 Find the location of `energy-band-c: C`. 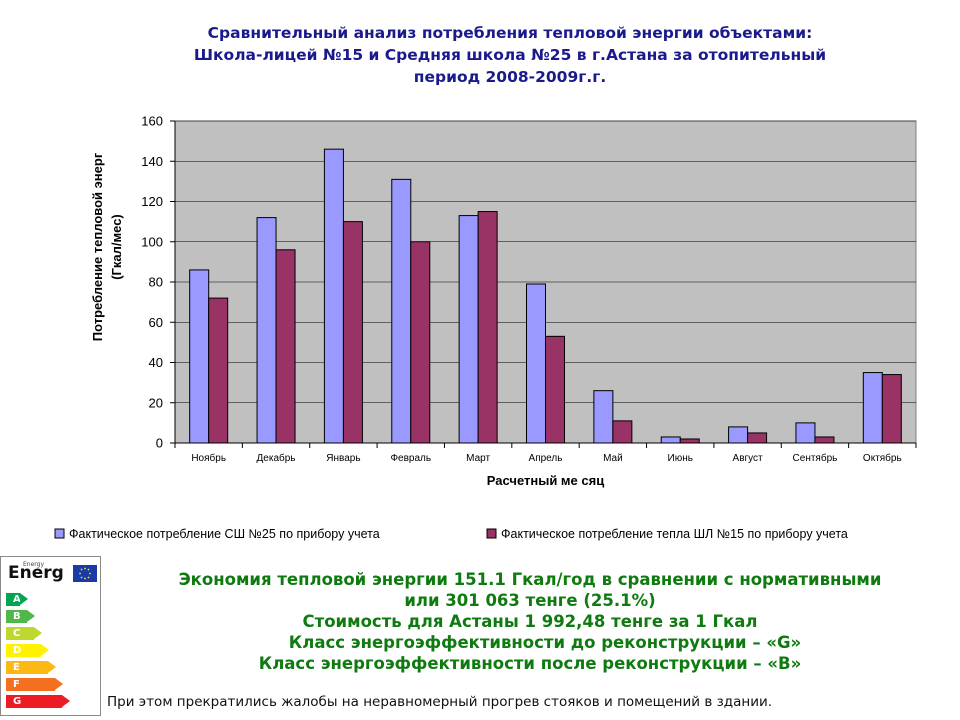

energy-band-c: C is located at coordinates (24, 633).